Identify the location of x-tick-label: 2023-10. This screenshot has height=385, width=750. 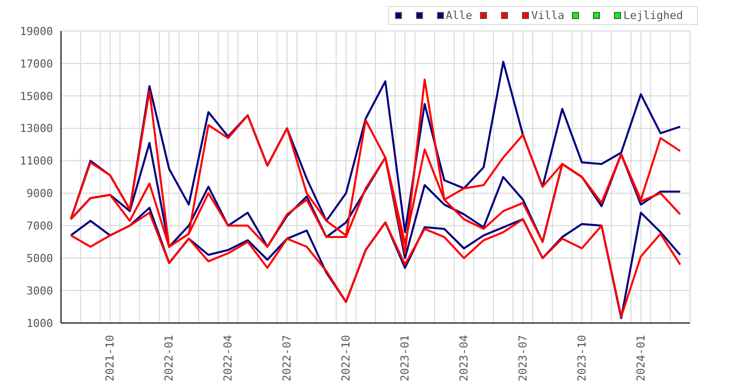
(581, 358).